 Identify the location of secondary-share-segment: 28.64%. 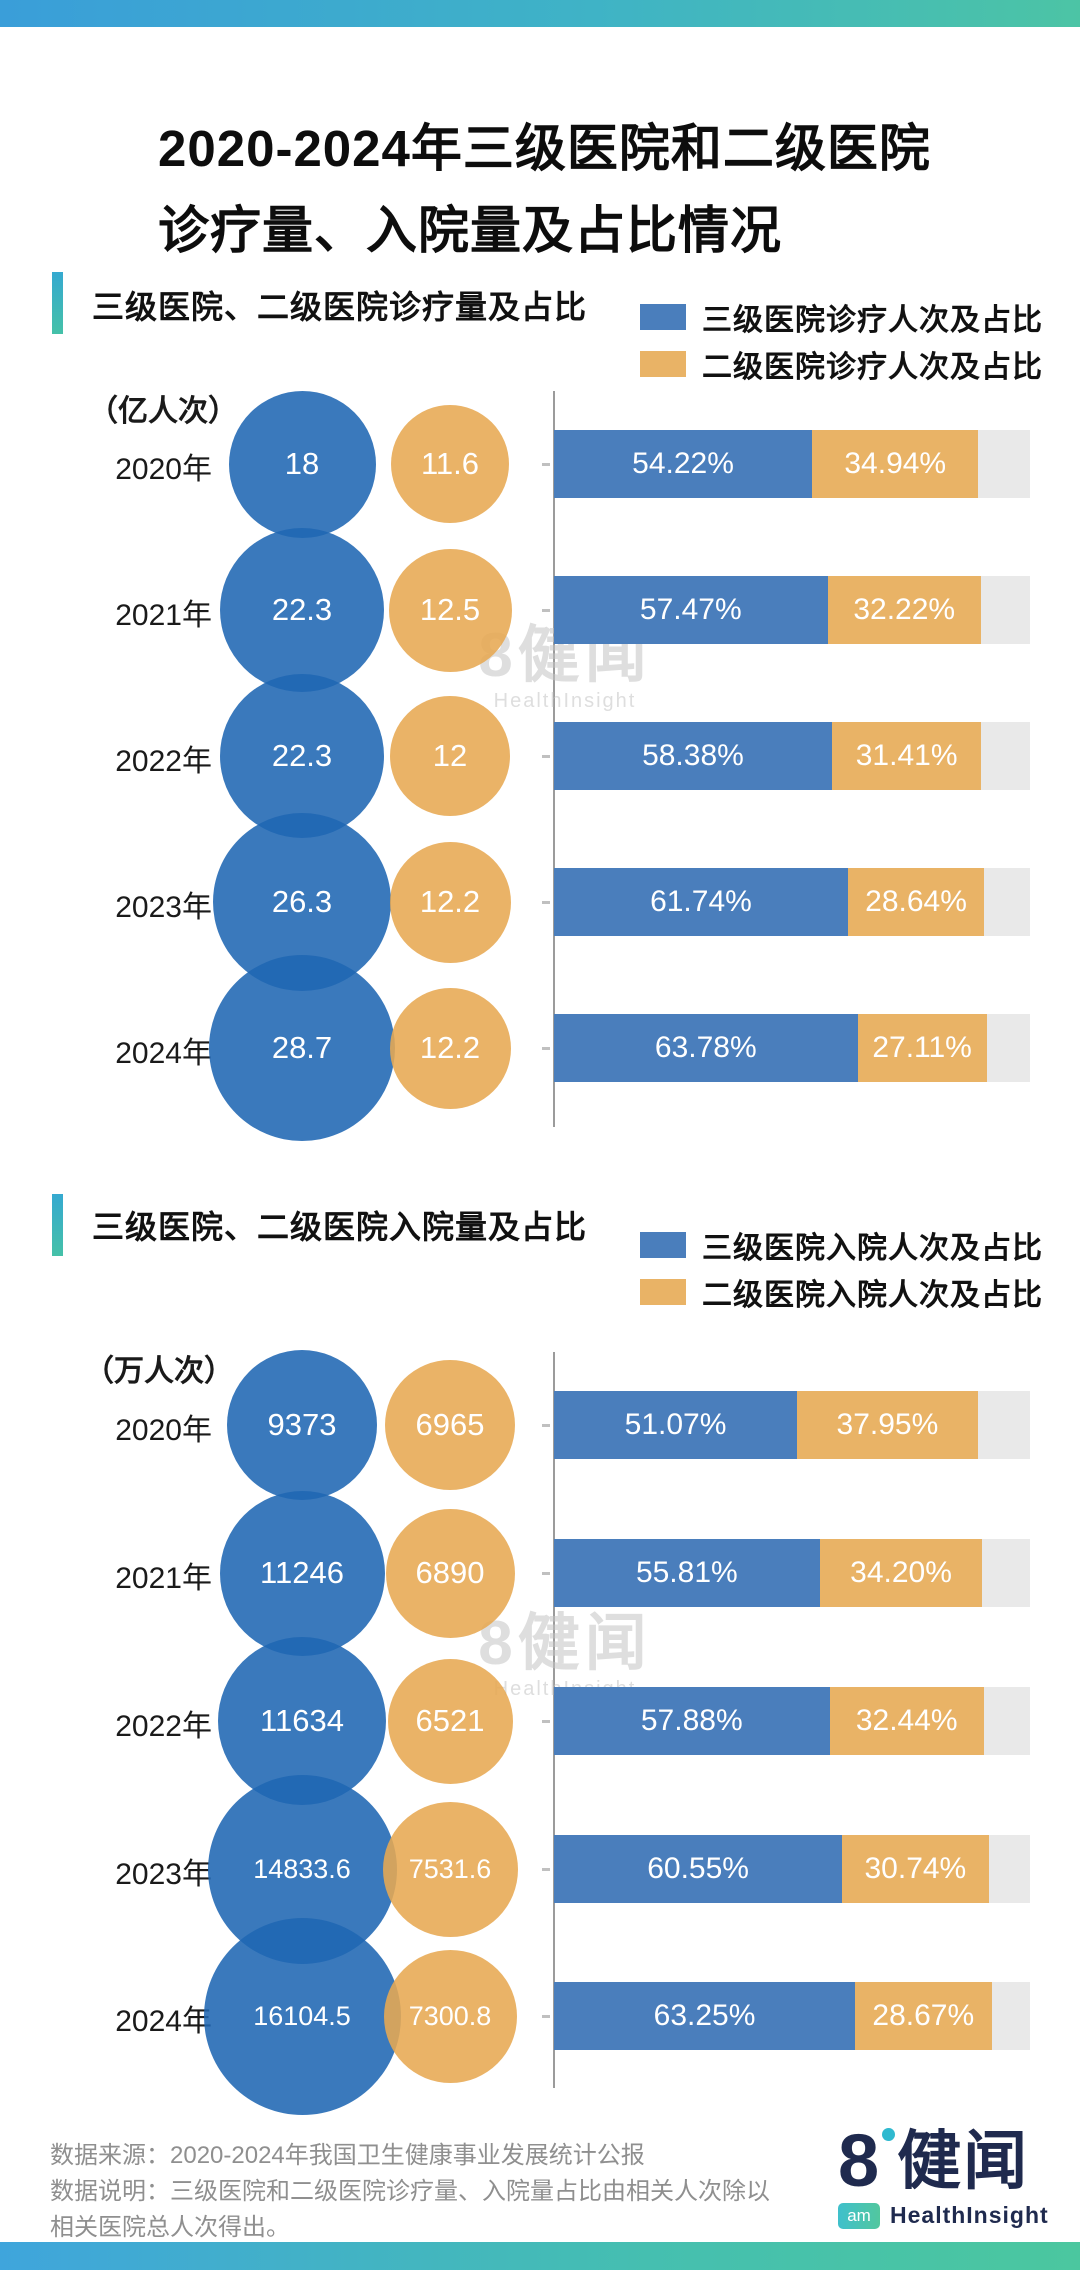
(916, 902).